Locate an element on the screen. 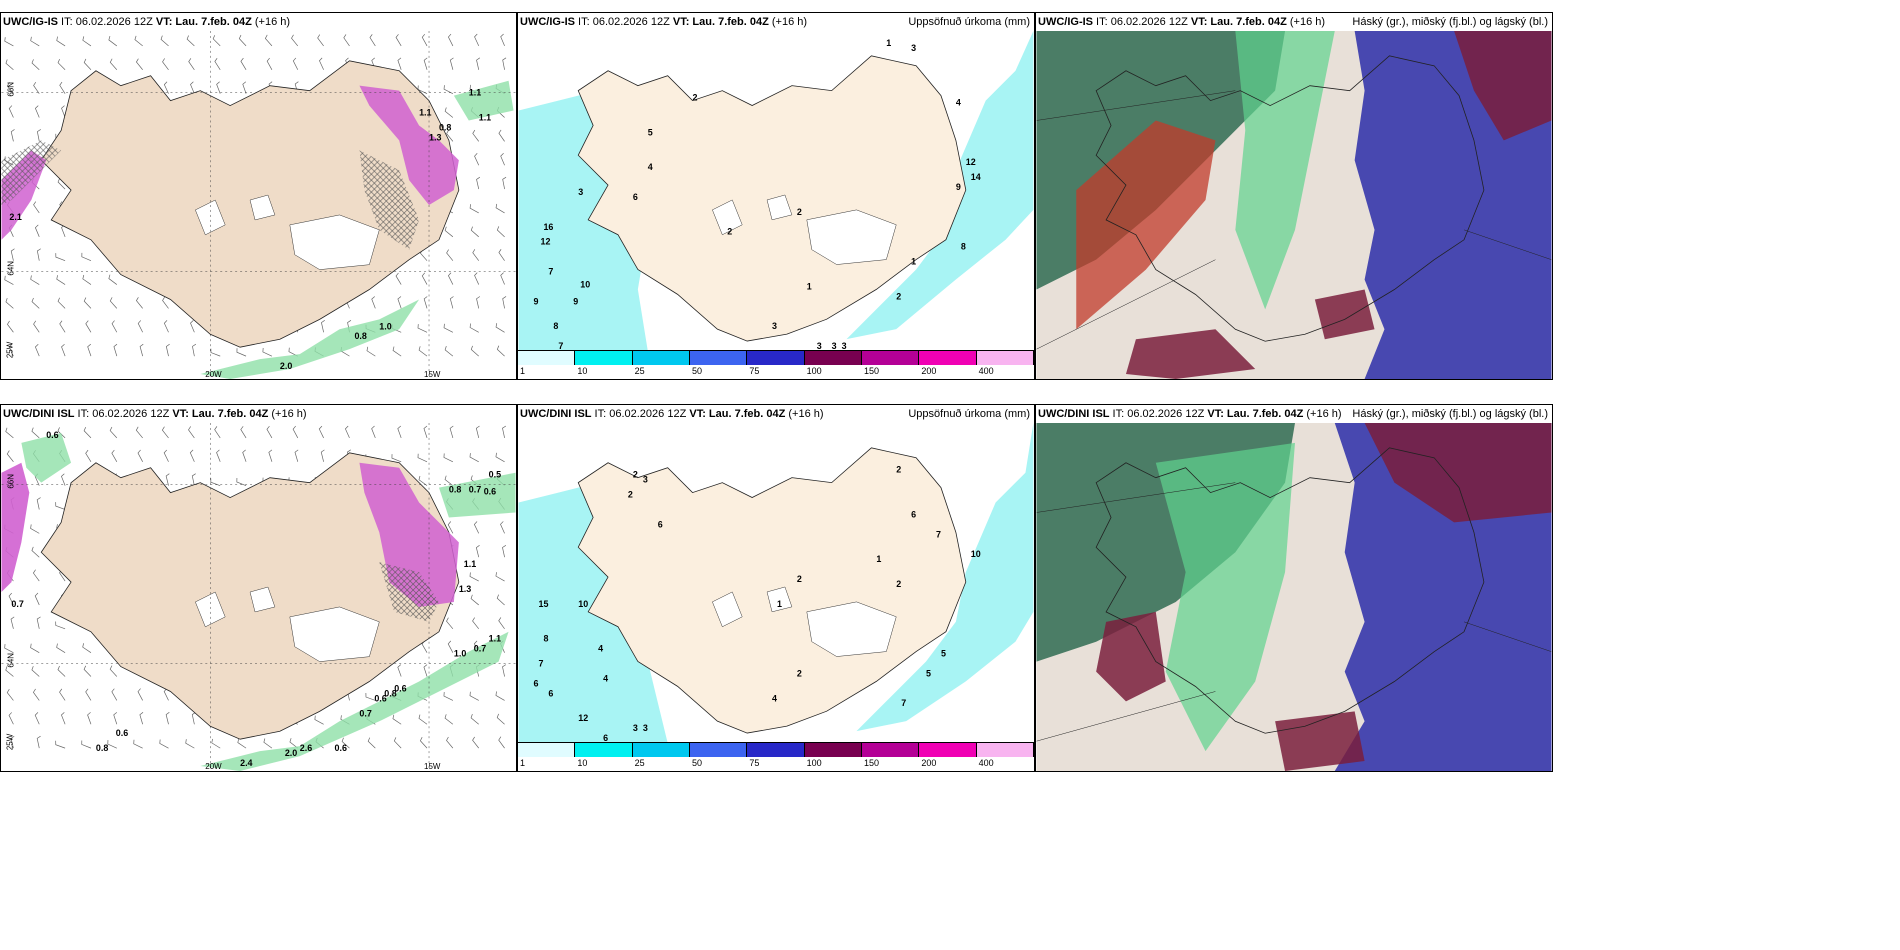 The height and width of the screenshot is (950, 1900). value-label: 6 is located at coordinates (605, 738).